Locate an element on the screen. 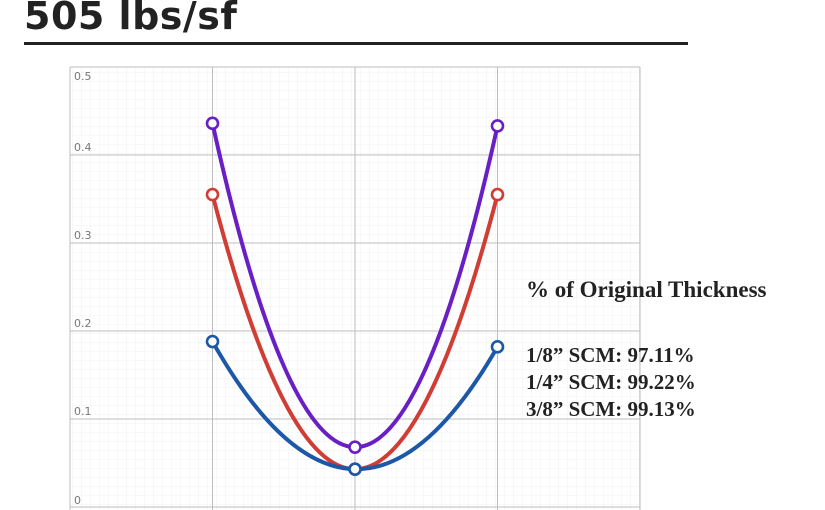 The width and height of the screenshot is (825, 510). page-title: 505 lbs/sf is located at coordinates (131, 19).